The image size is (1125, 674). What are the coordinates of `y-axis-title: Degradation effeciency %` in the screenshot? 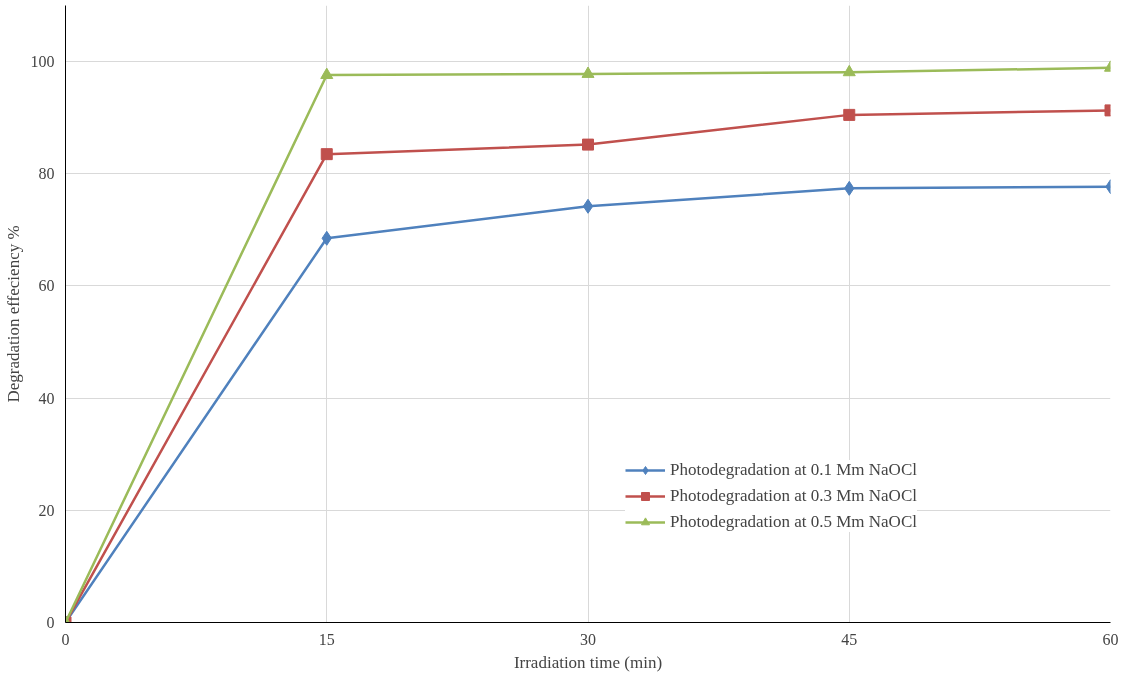 It's located at (13, 314).